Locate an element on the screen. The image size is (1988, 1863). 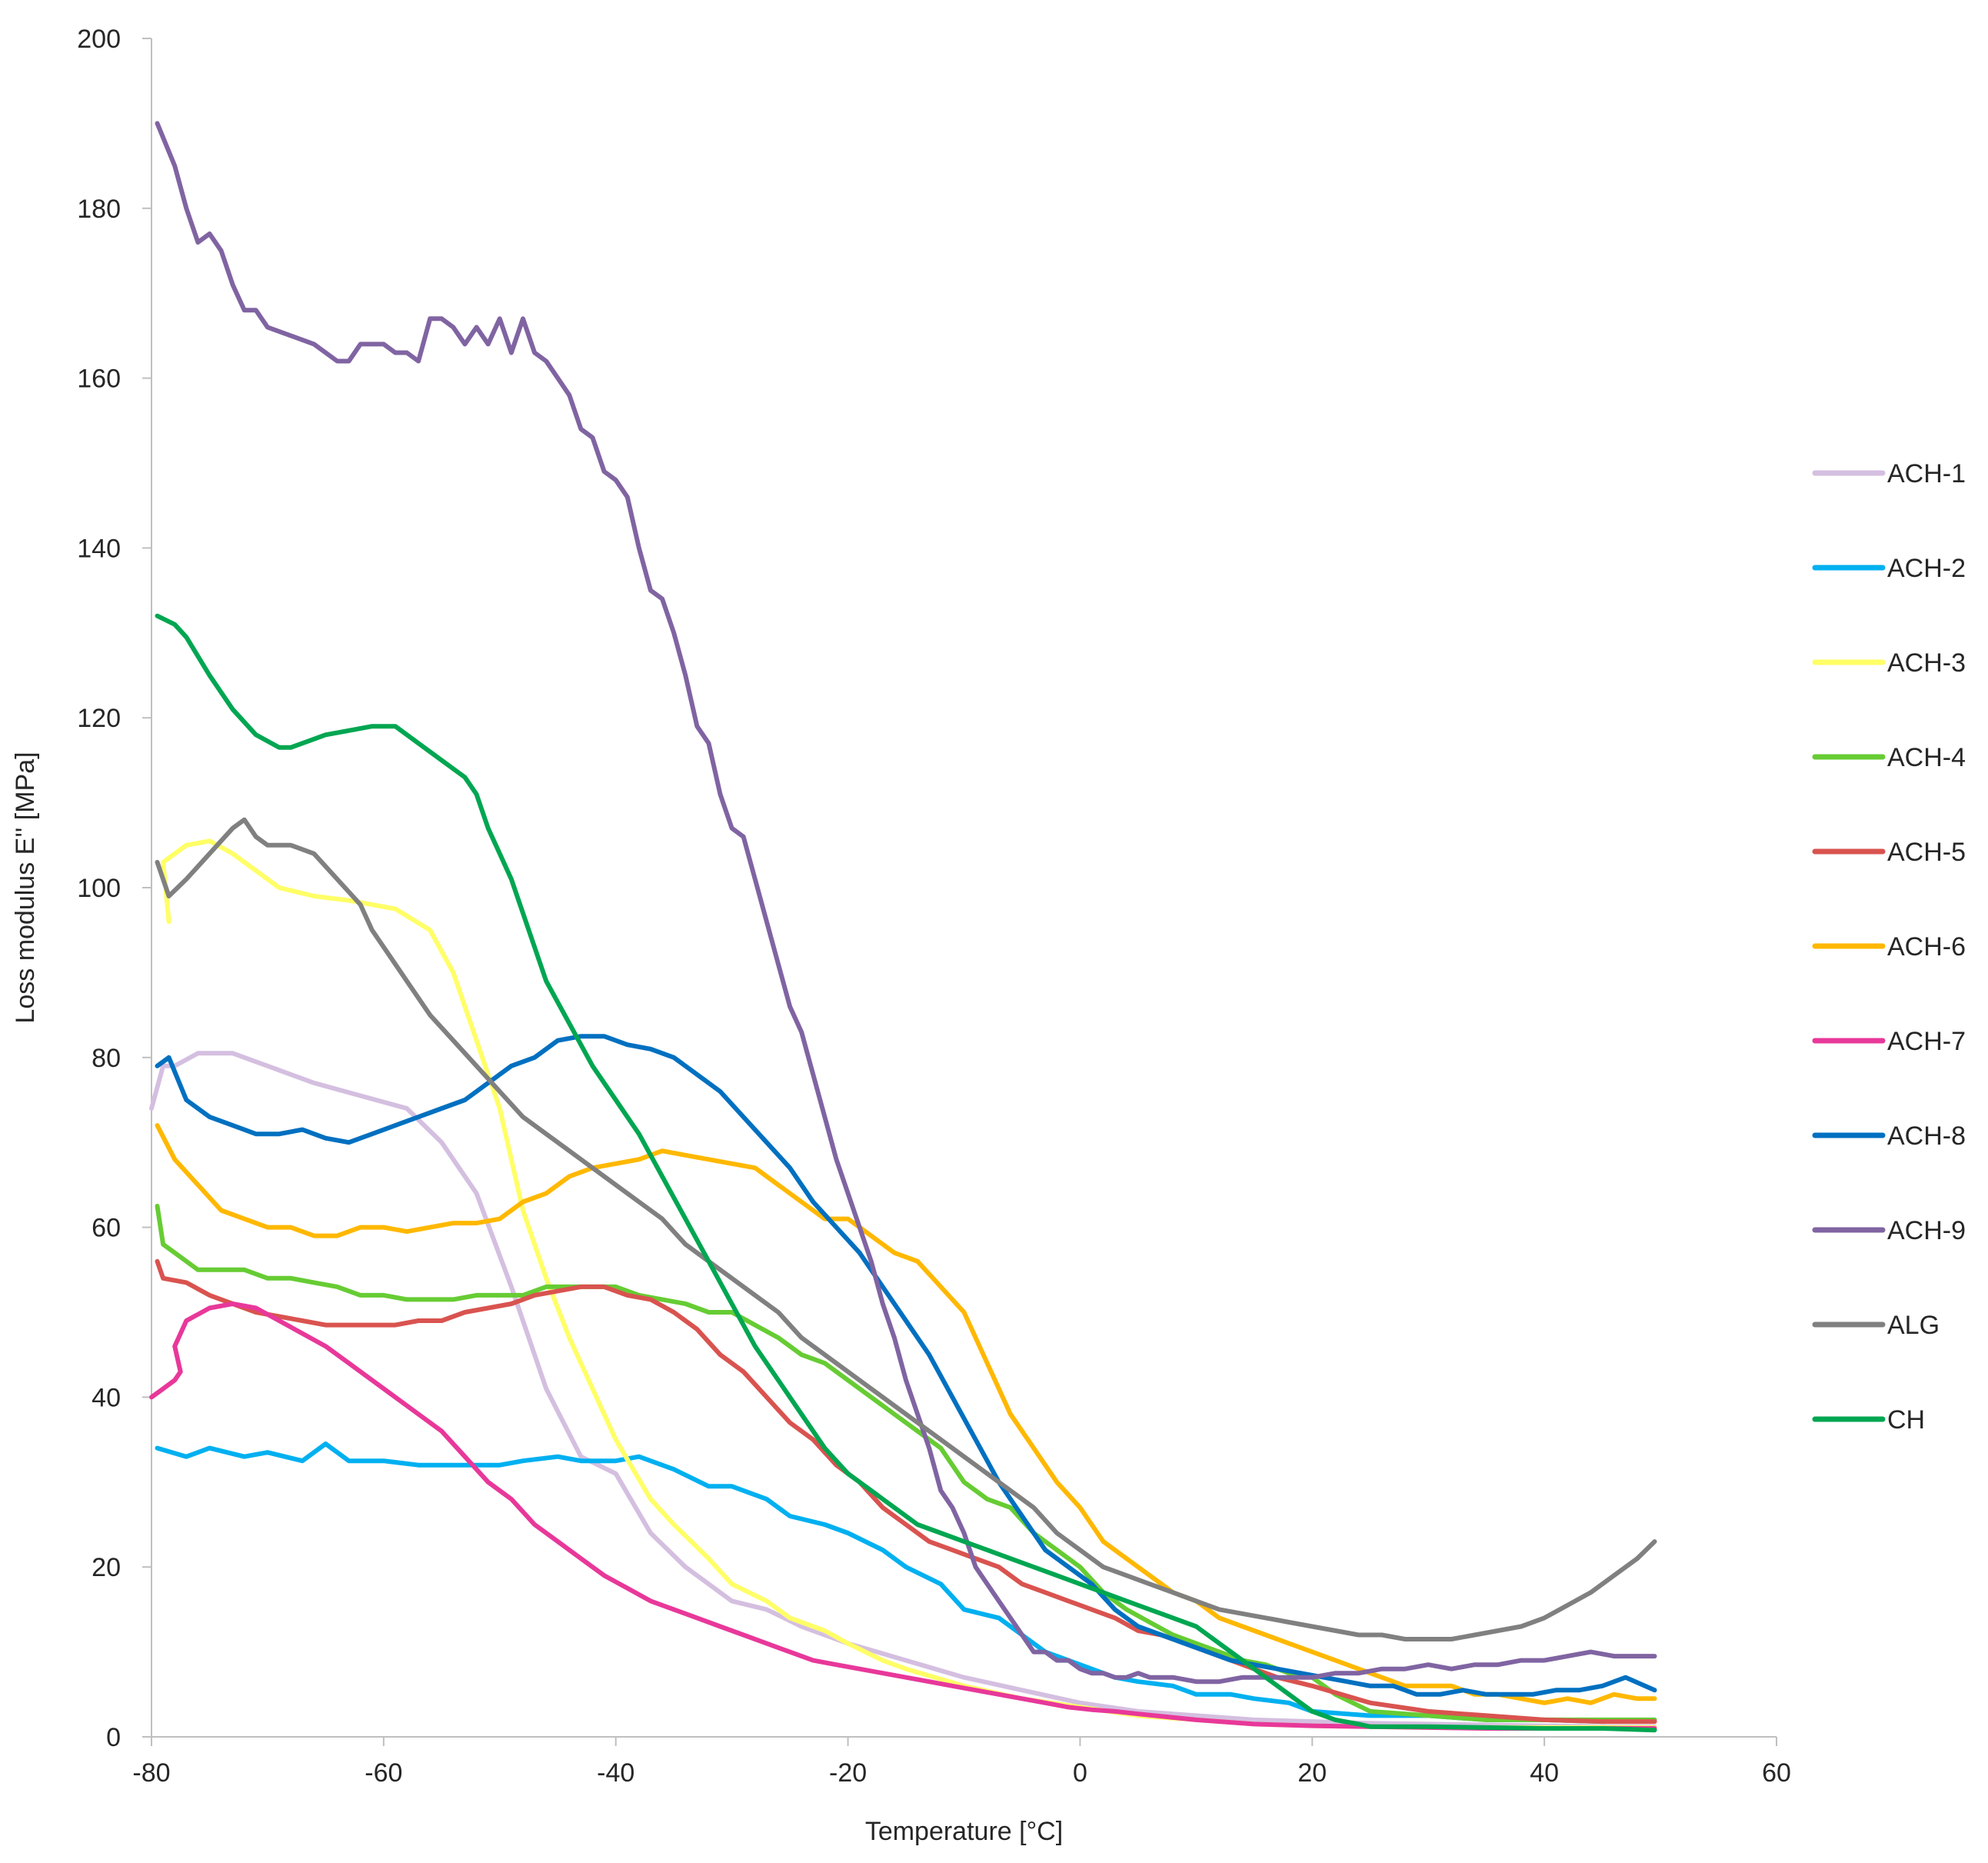
legend-label: ACH-7 is located at coordinates (1927, 1041).